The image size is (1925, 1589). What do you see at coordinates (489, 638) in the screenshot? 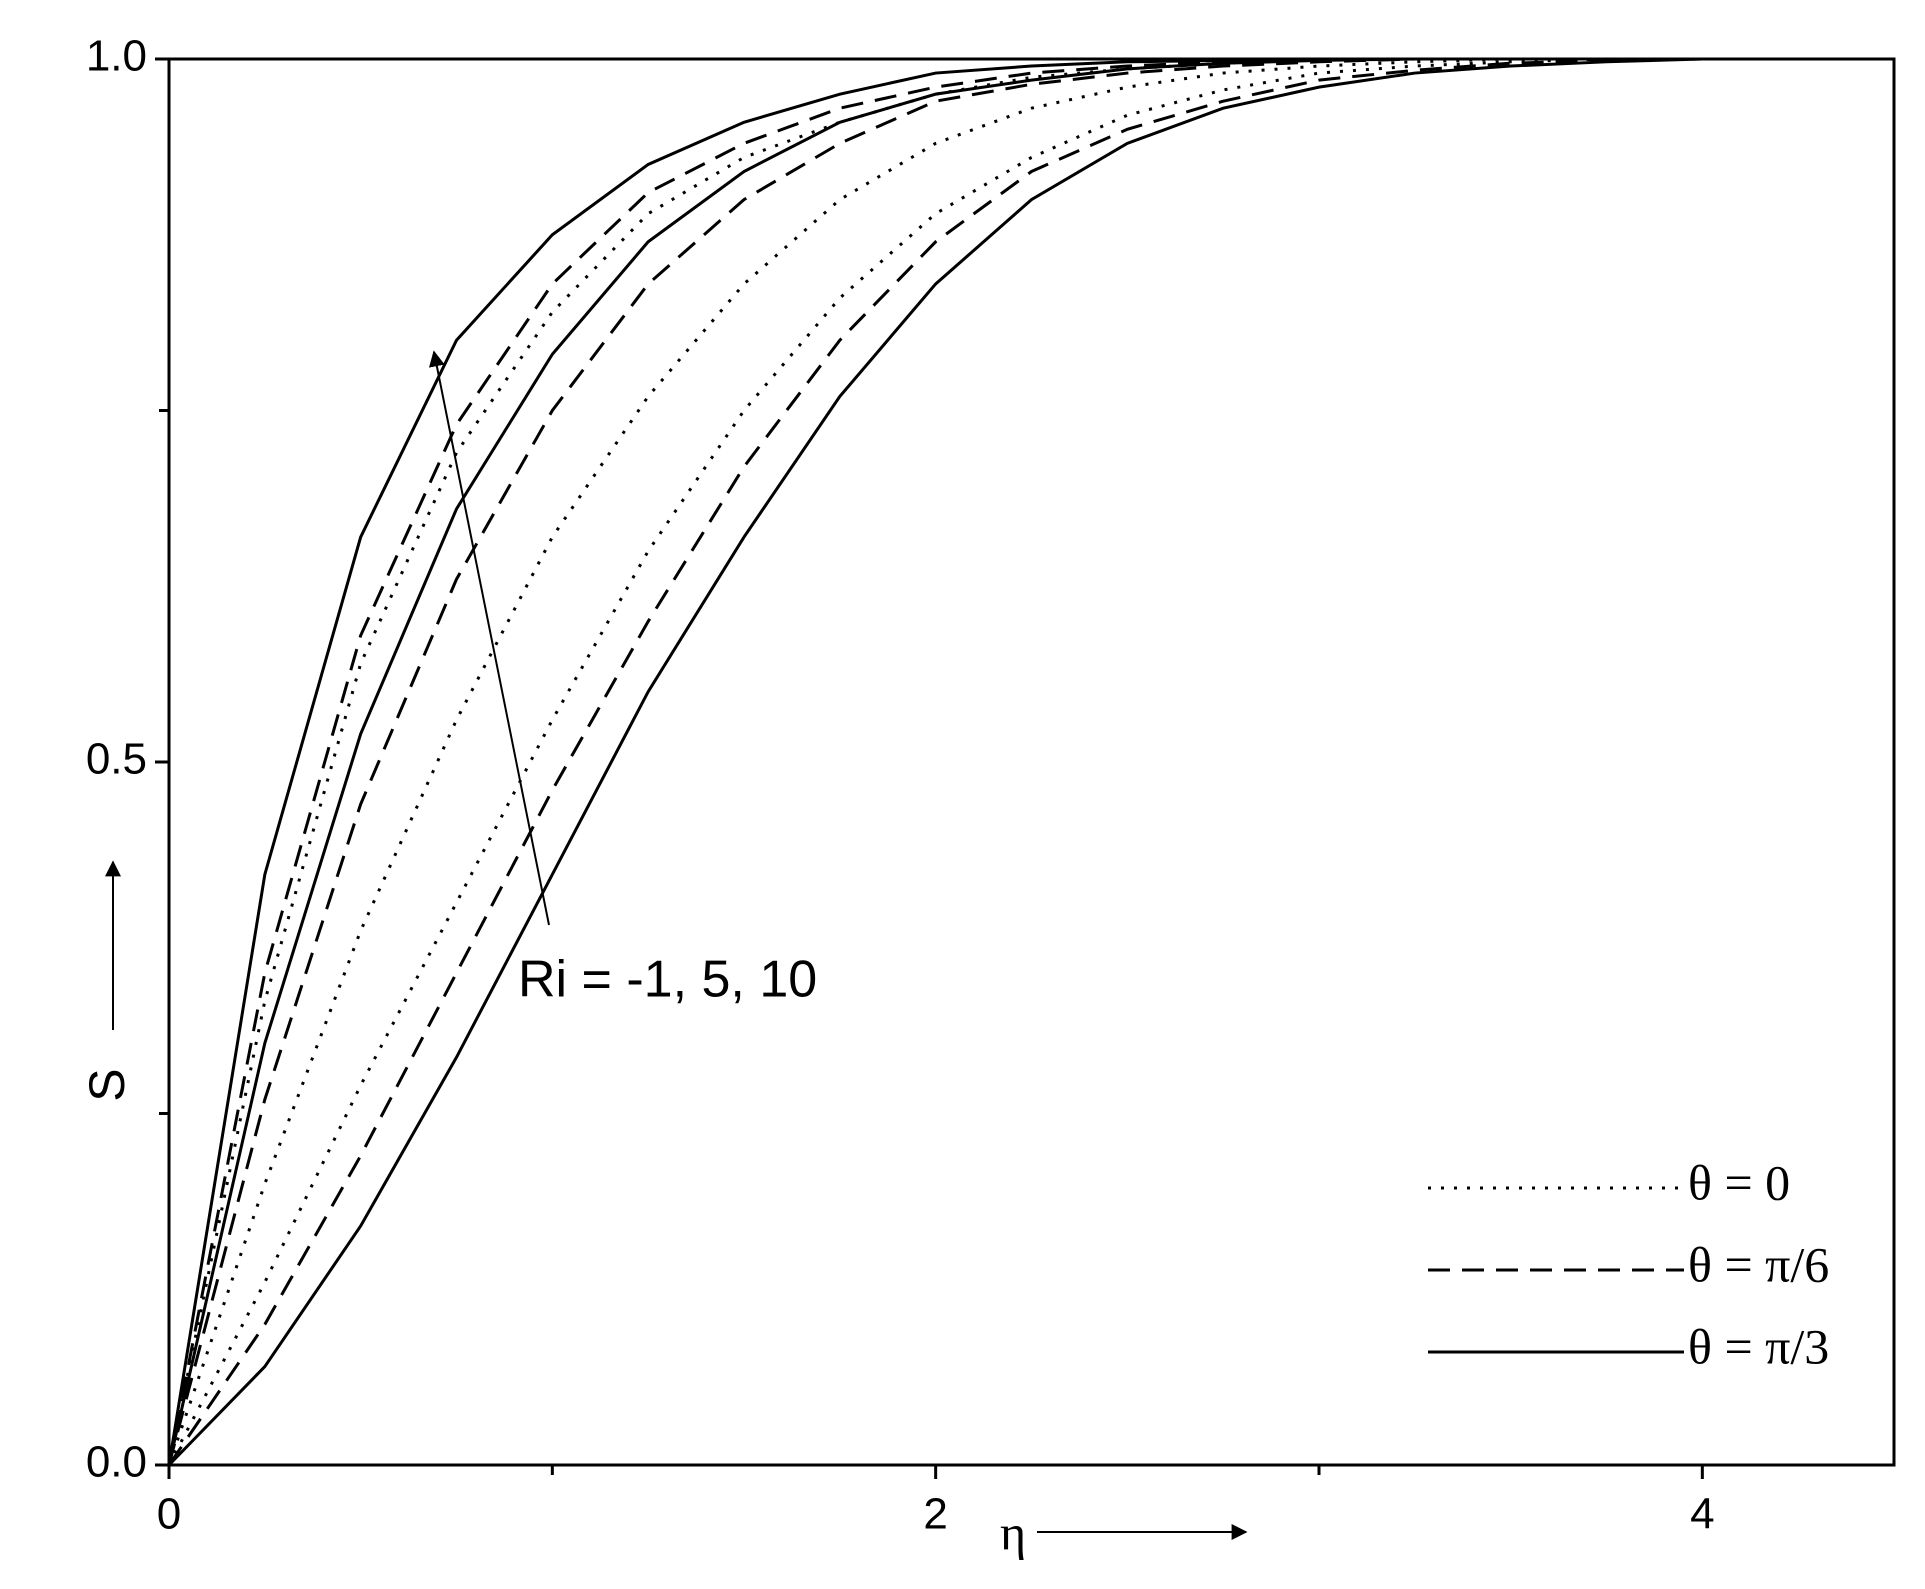
I see `annotation-arrow` at bounding box center [489, 638].